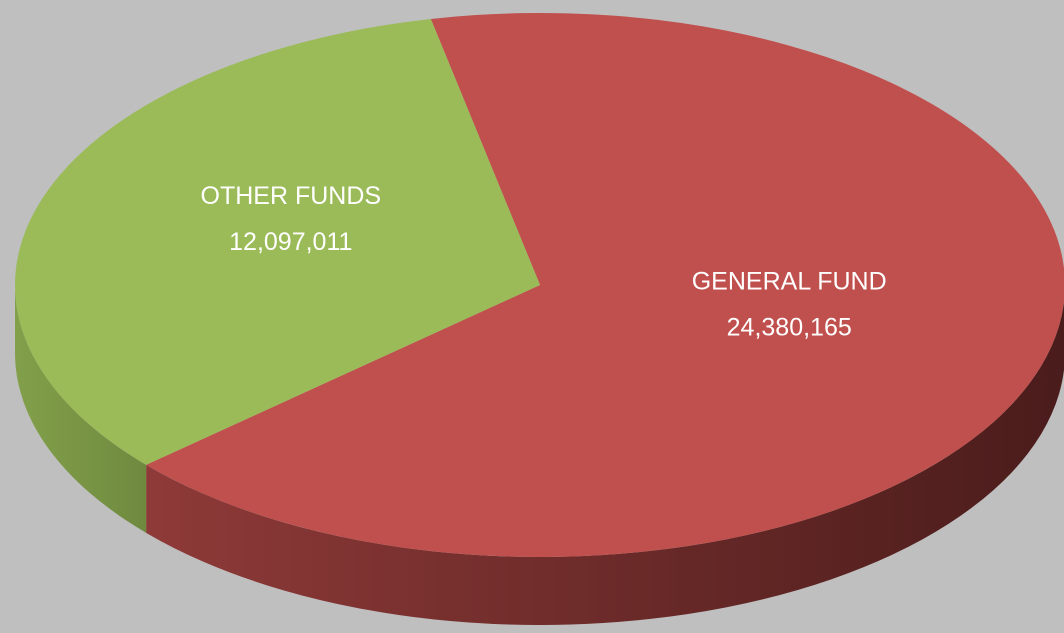 The image size is (1064, 633). Describe the element at coordinates (290, 242) in the screenshot. I see `slice-value: 12,097,011` at that location.